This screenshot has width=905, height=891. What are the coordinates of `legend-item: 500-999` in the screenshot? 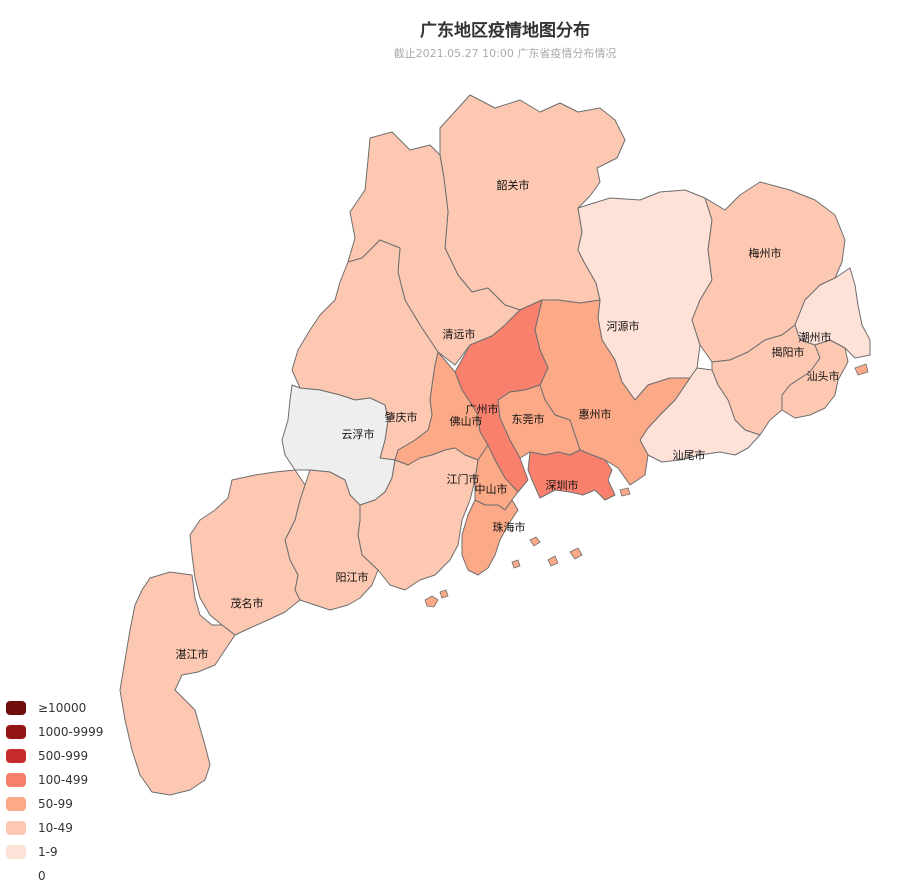 It's located at (54, 756).